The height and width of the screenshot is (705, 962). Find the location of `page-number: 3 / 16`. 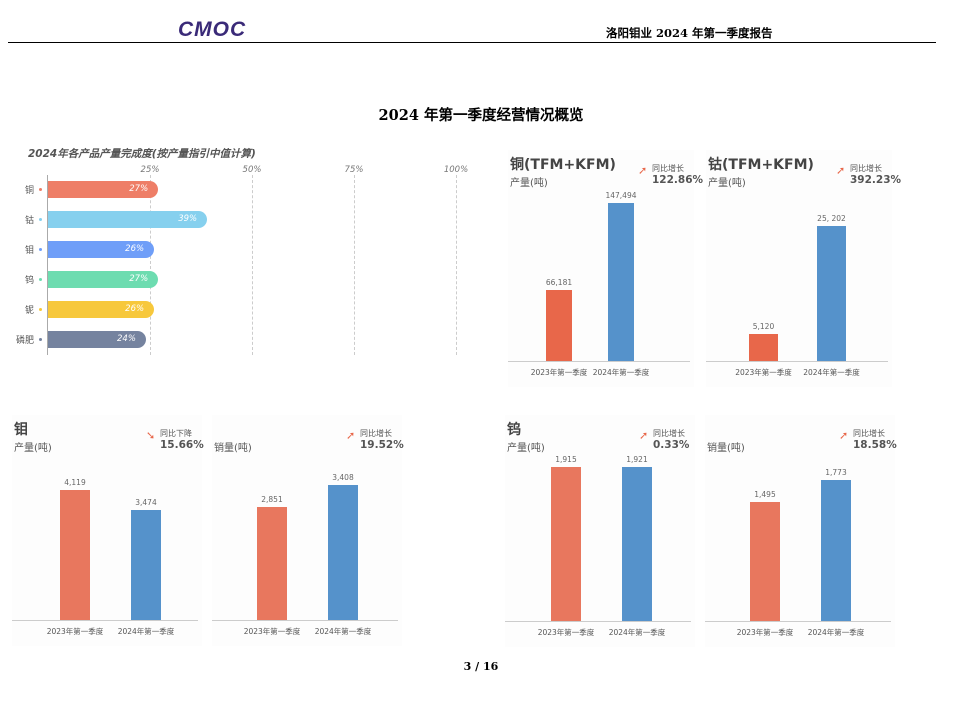

page-number: 3 / 16 is located at coordinates (481, 666).